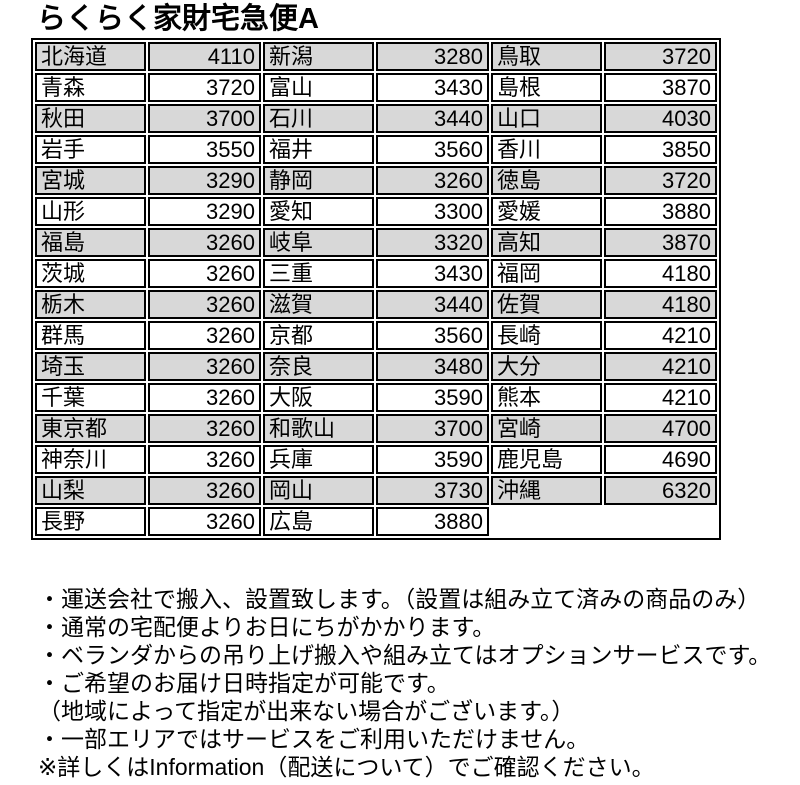 Image resolution: width=800 pixels, height=785 pixels. Describe the element at coordinates (314, 739) in the screenshot. I see `note-line: ・一部エリアではサービスをご利用いただけません。` at that location.